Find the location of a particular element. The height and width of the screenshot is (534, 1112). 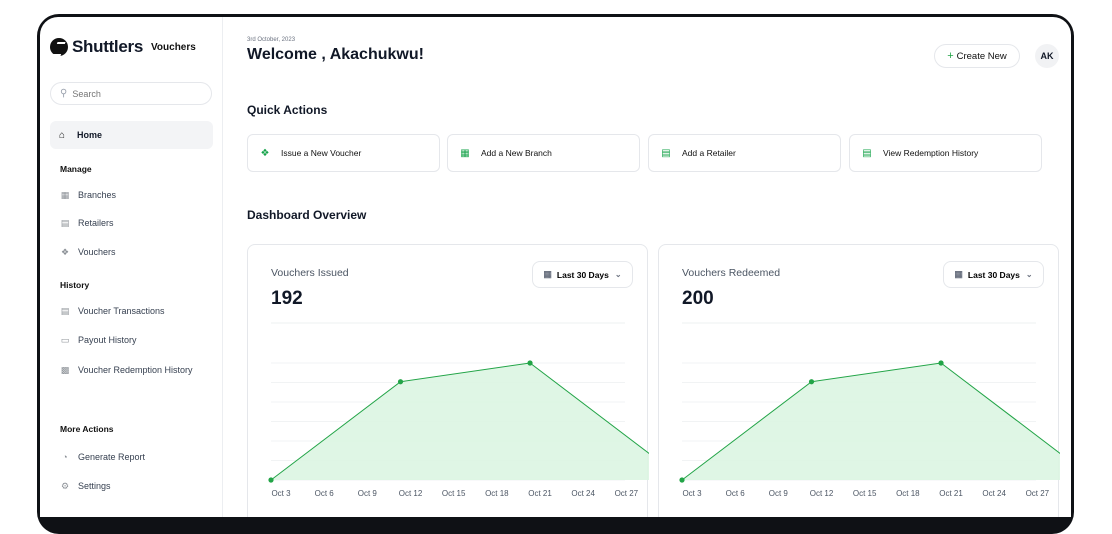

brand-name: Shuttlers is located at coordinates (107, 46).